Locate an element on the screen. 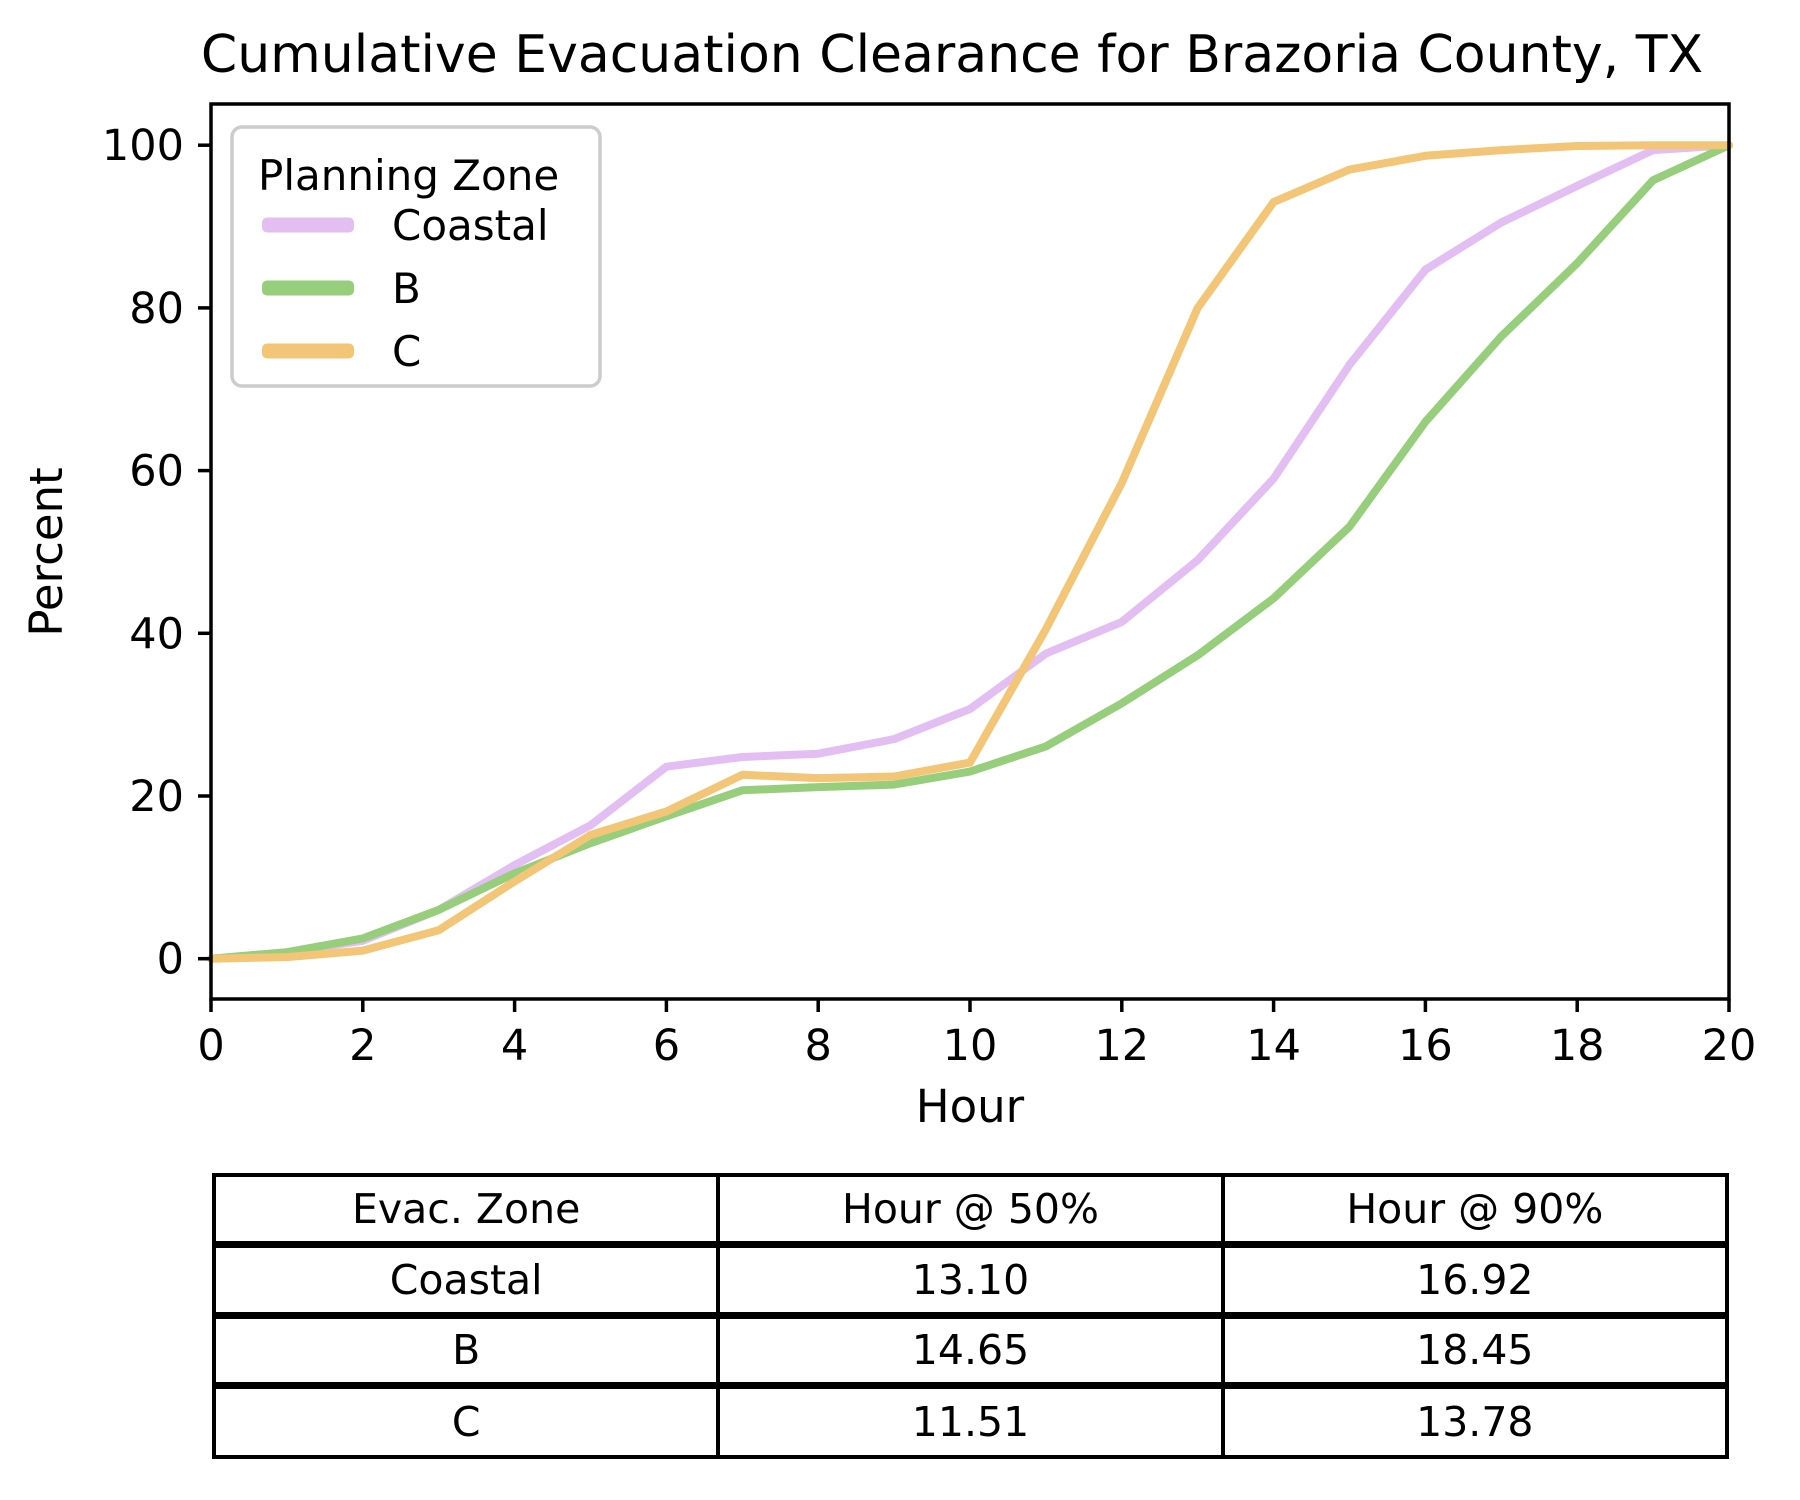 The image size is (1800, 1500). legend-label-c: C is located at coordinates (406, 351).